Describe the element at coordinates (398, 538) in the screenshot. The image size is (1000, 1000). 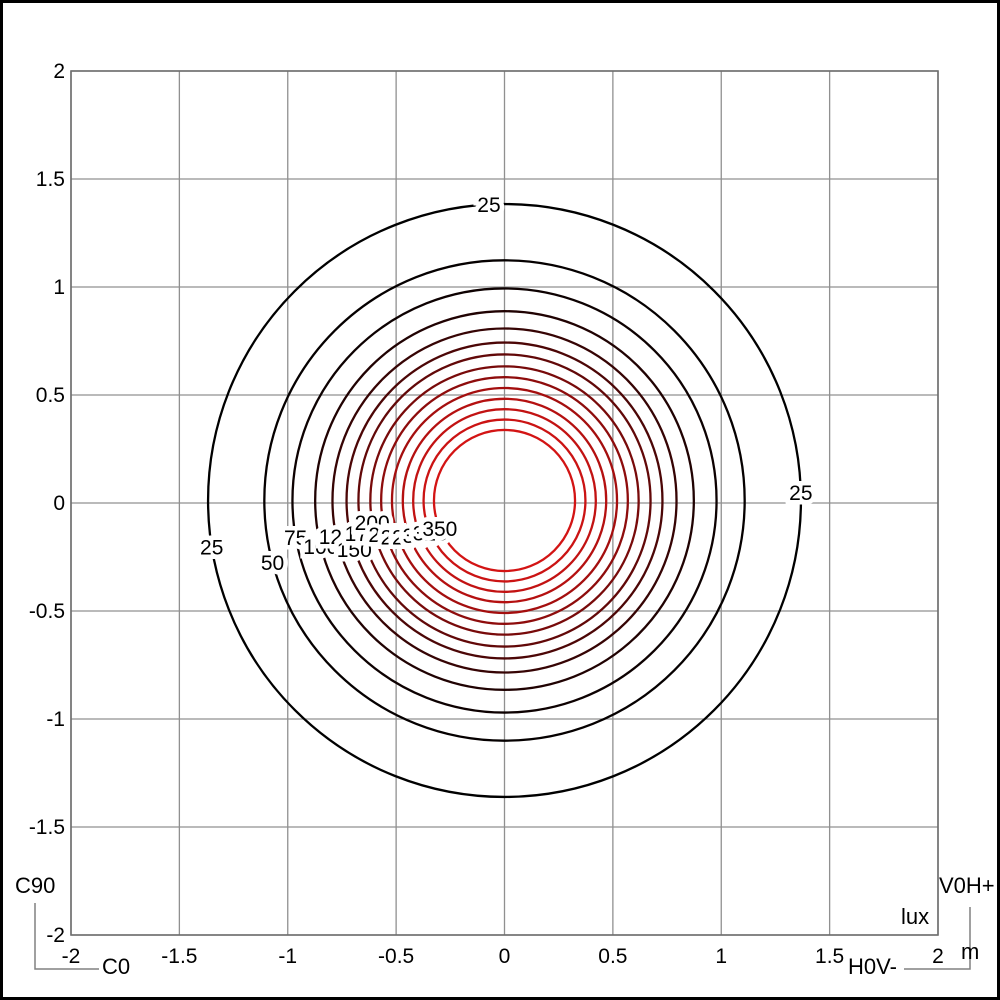
I see `contour-label-250: 250` at that location.